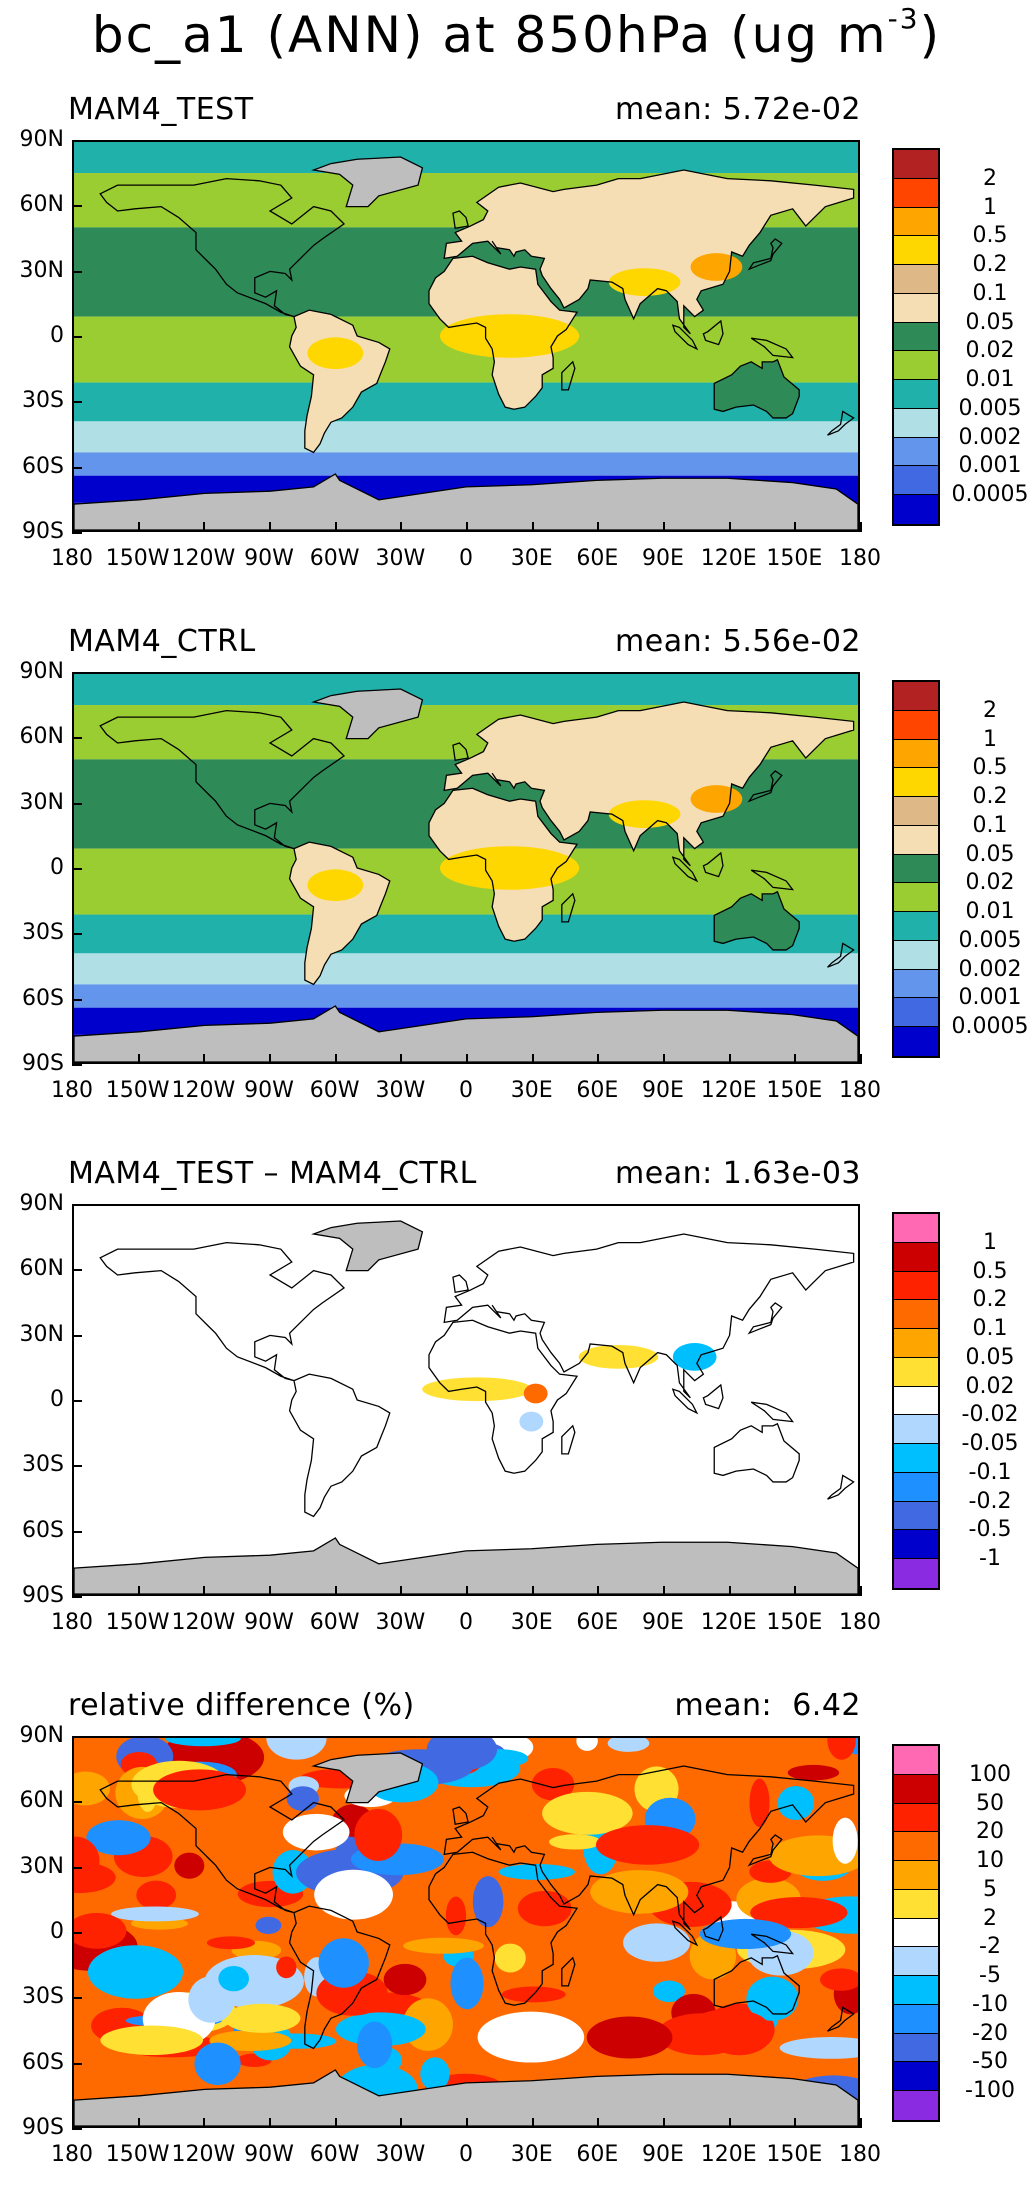 The image size is (1033, 2208). What do you see at coordinates (738, 1173) in the screenshot?
I see `panel-mean: mean: 1.63e-03` at bounding box center [738, 1173].